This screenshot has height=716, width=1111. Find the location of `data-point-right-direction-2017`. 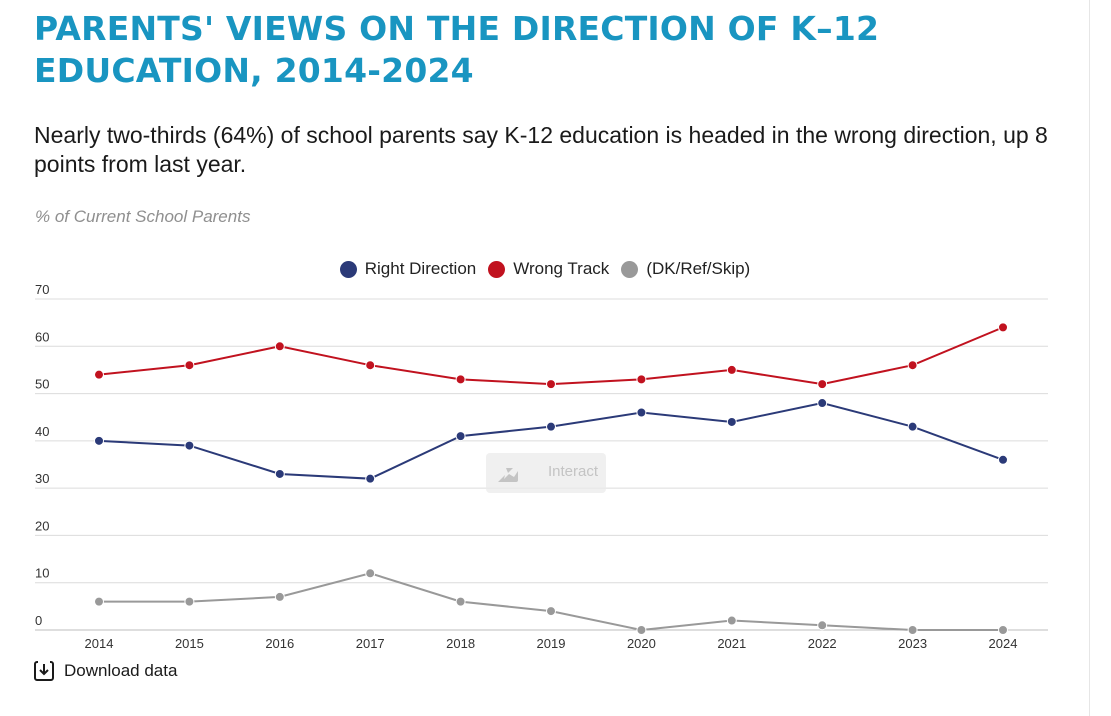

data-point-right-direction-2017 is located at coordinates (370, 478).